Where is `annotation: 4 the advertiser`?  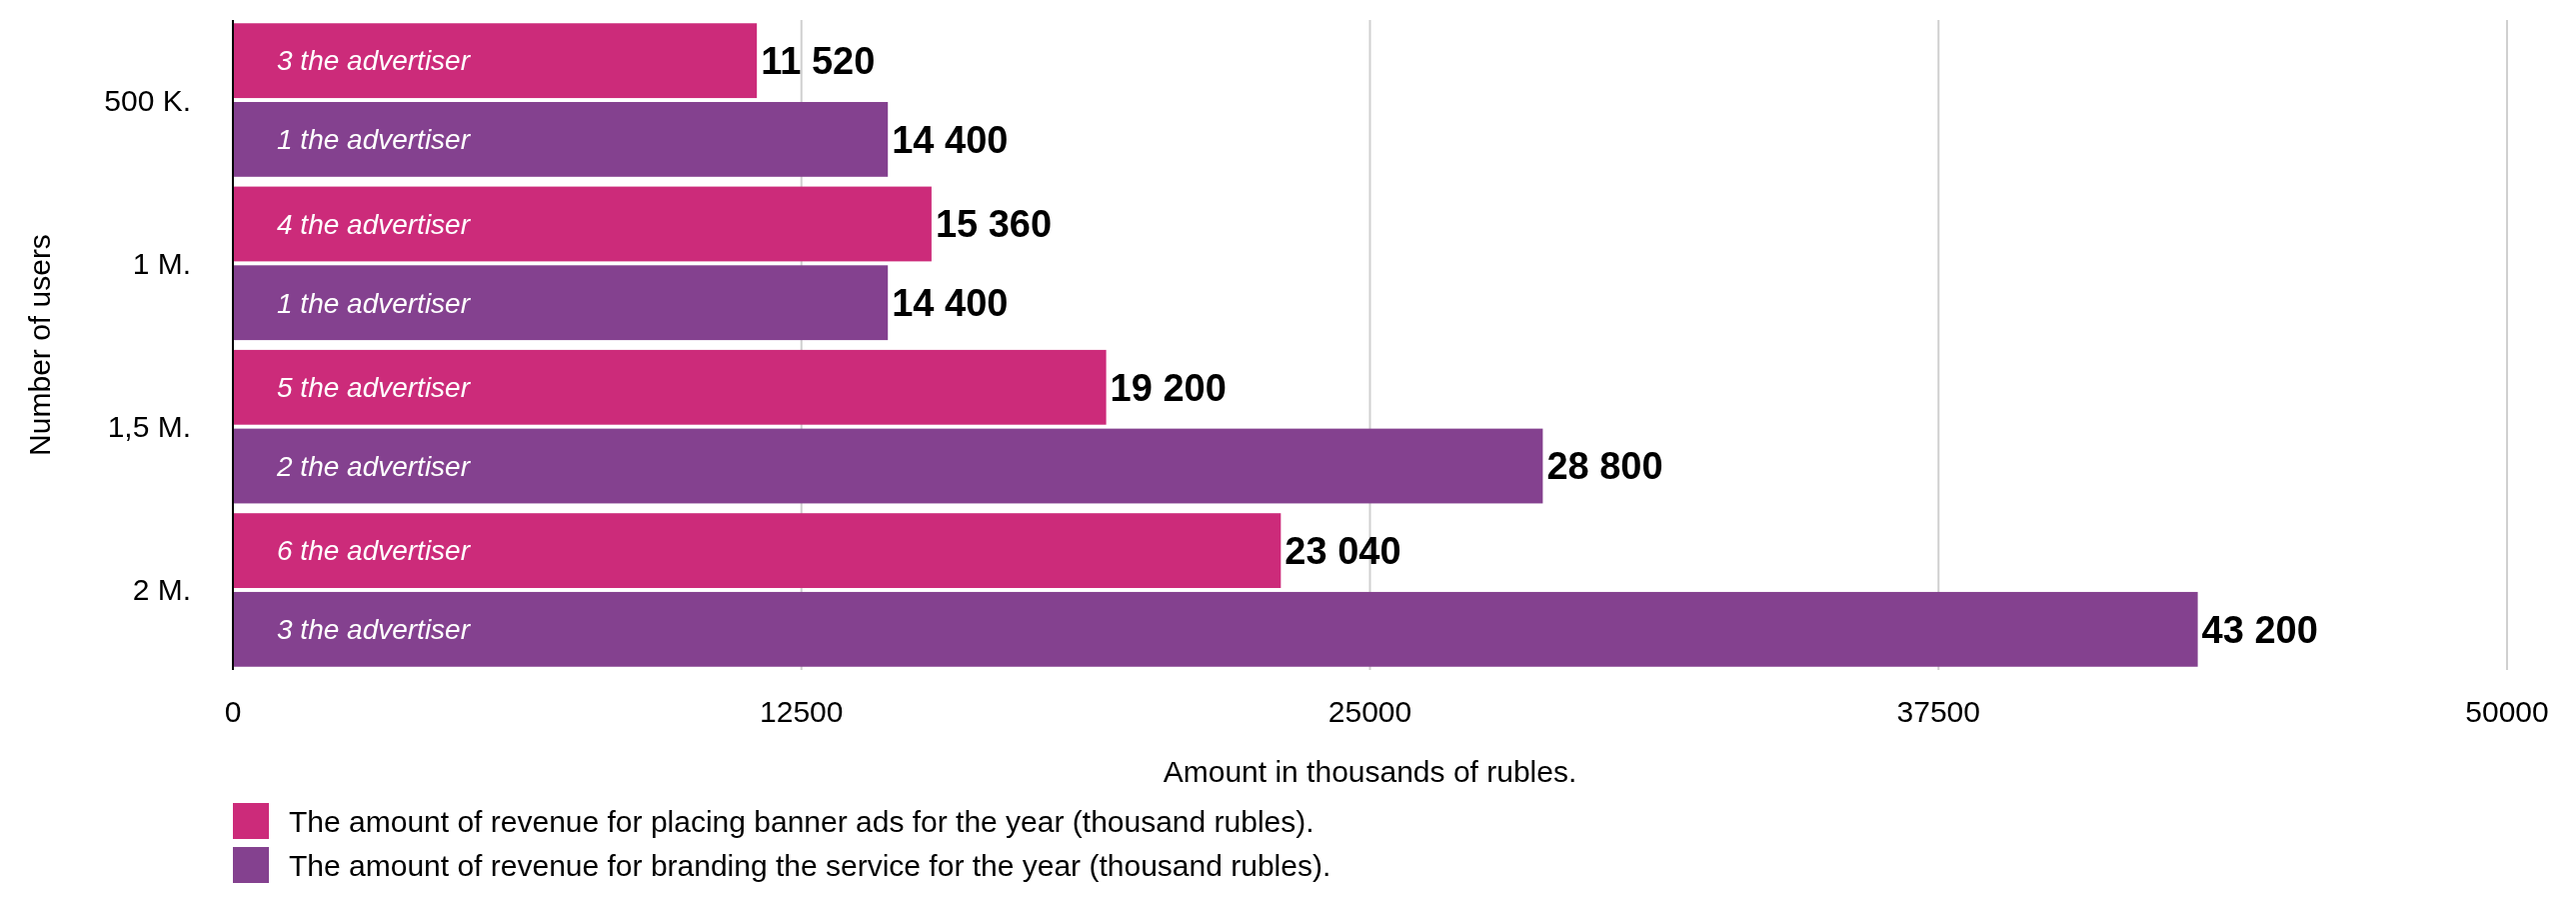 annotation: 4 the advertiser is located at coordinates (374, 224).